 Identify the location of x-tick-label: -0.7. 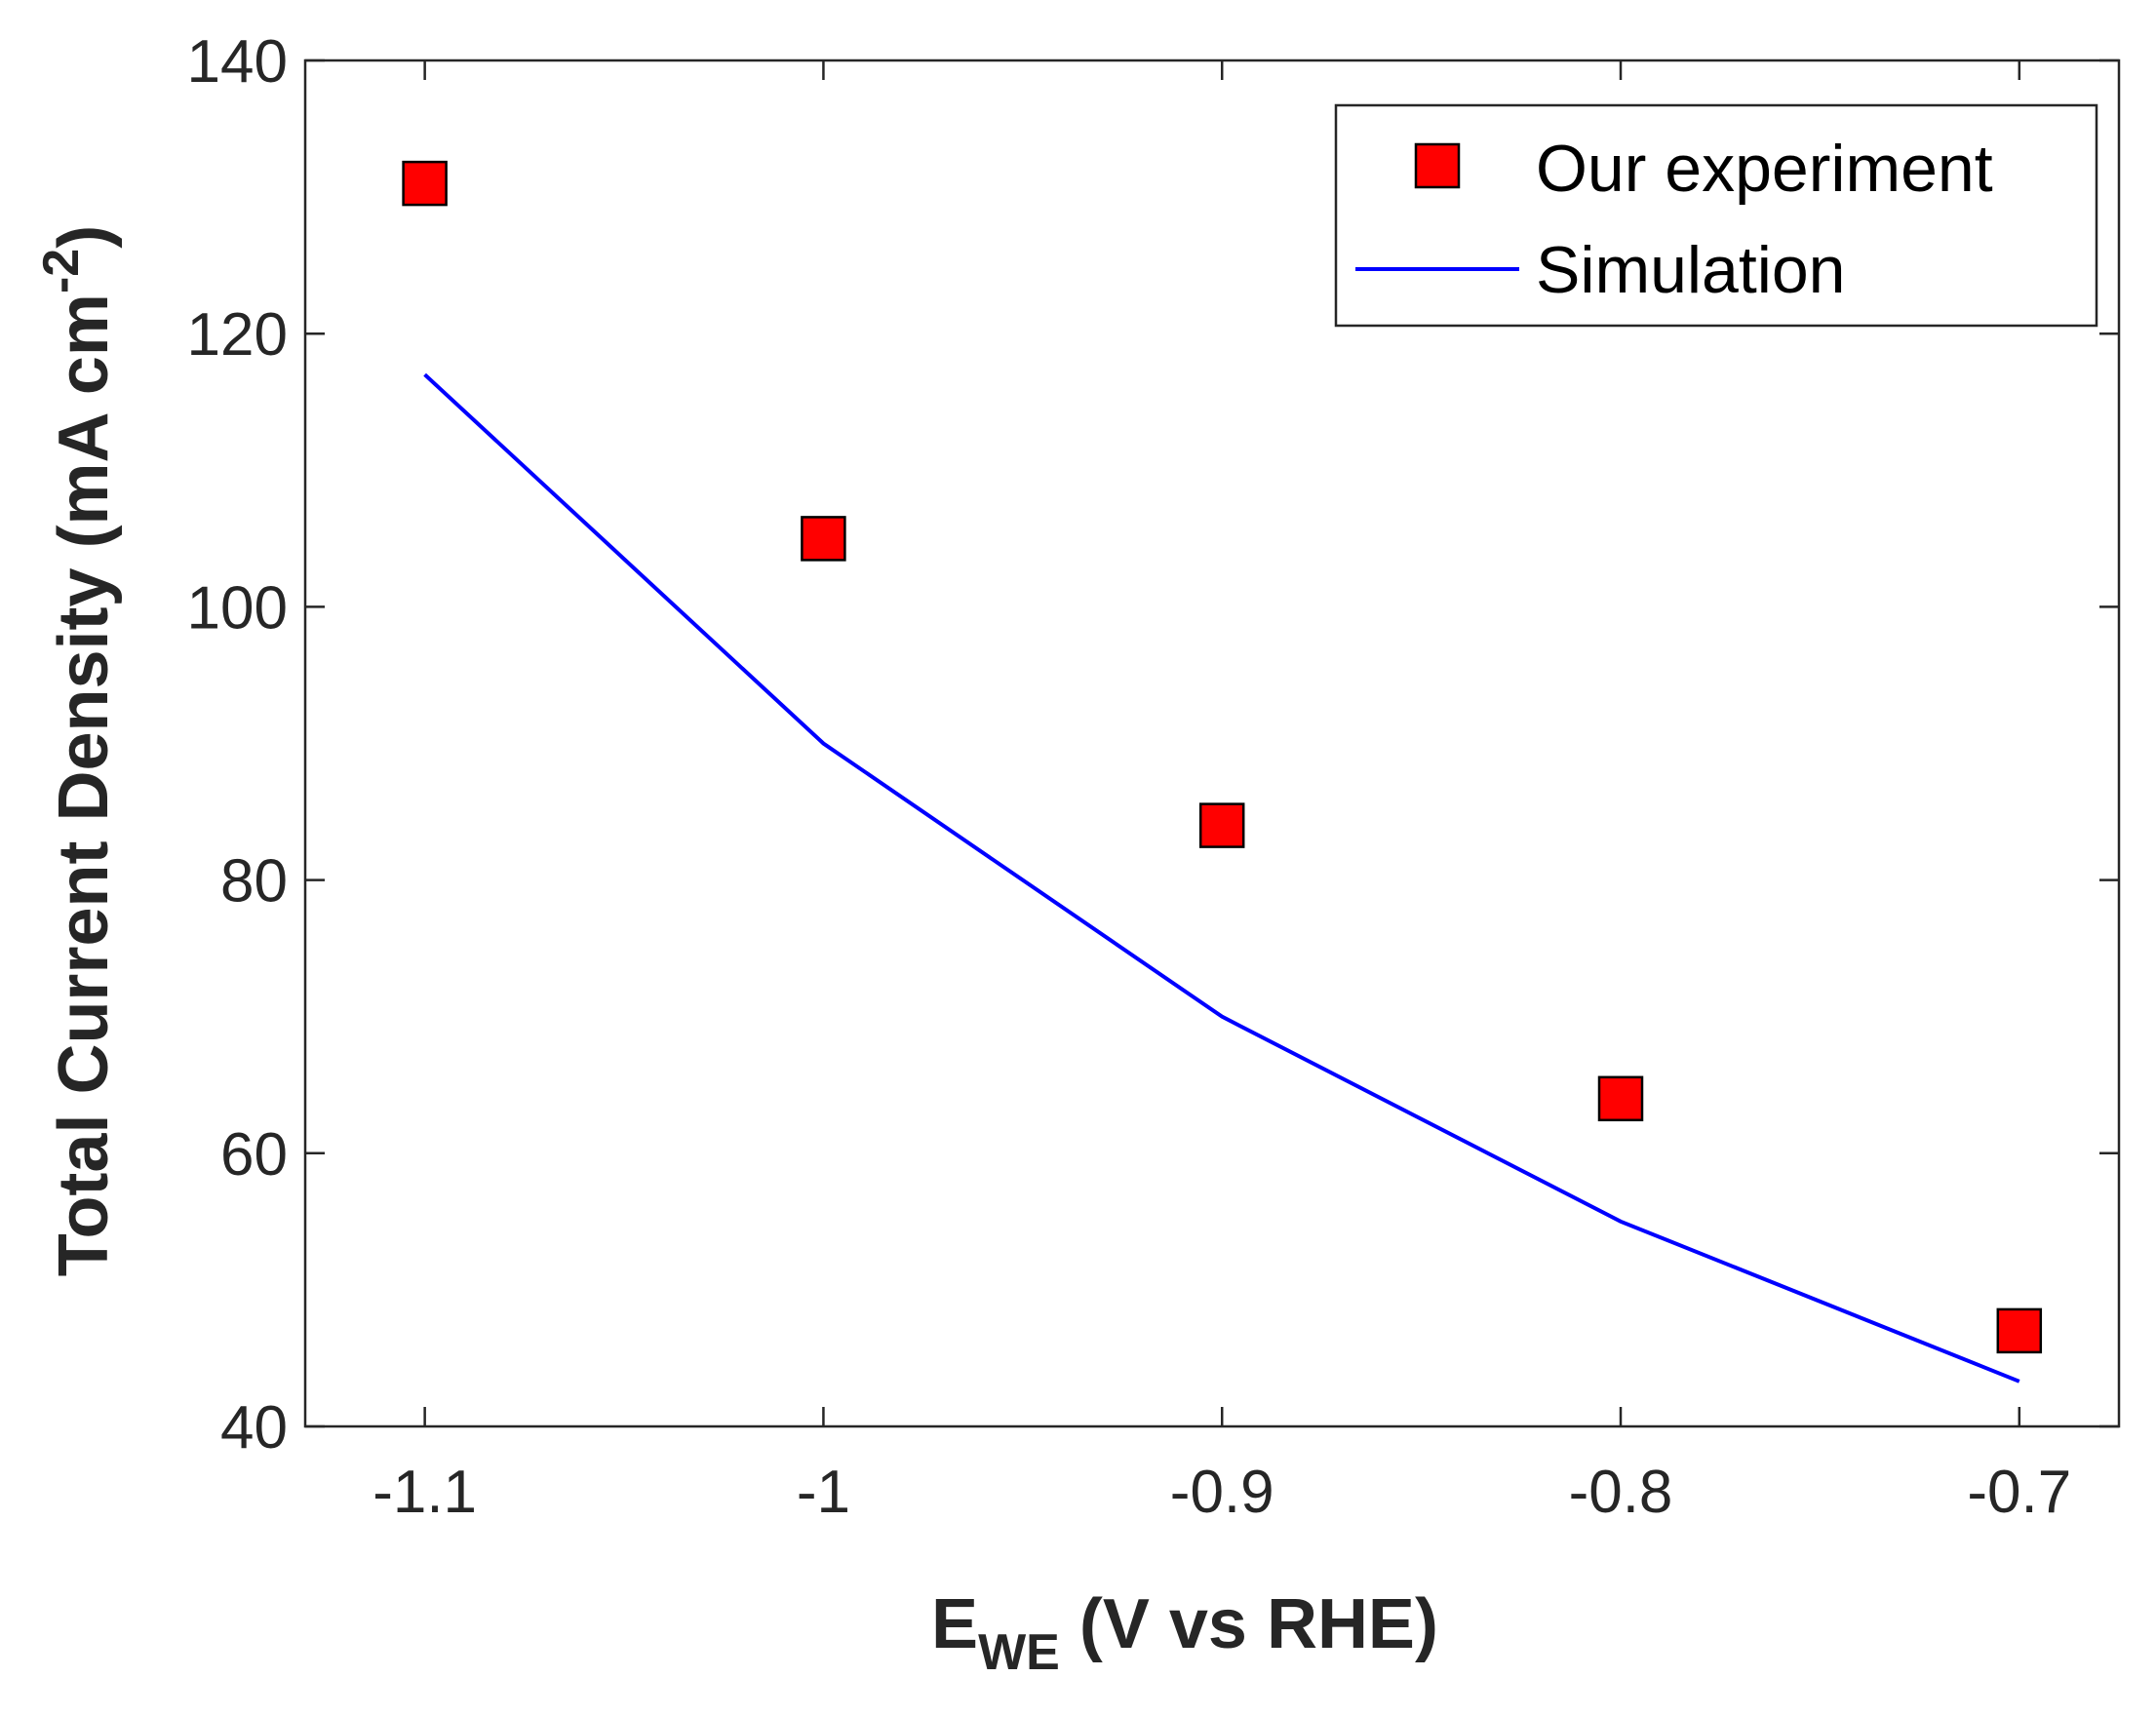
(2019, 1492).